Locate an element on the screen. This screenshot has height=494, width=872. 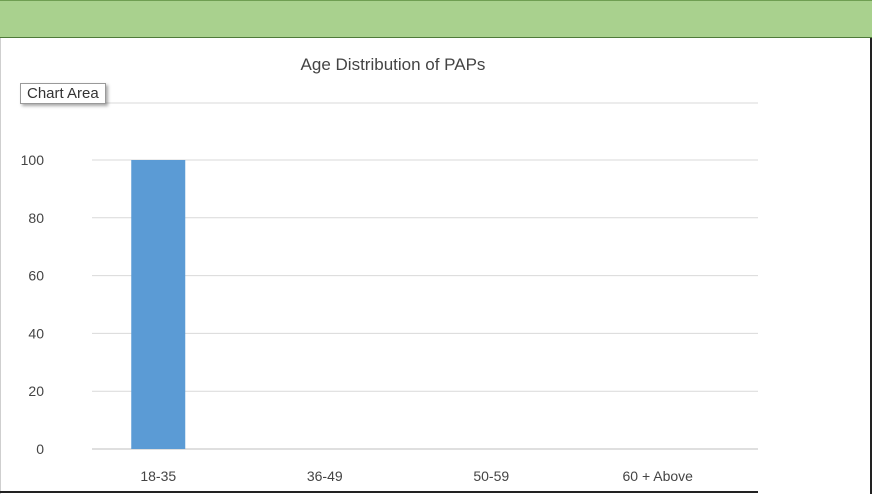
x-tick-label: 36-49 is located at coordinates (325, 476).